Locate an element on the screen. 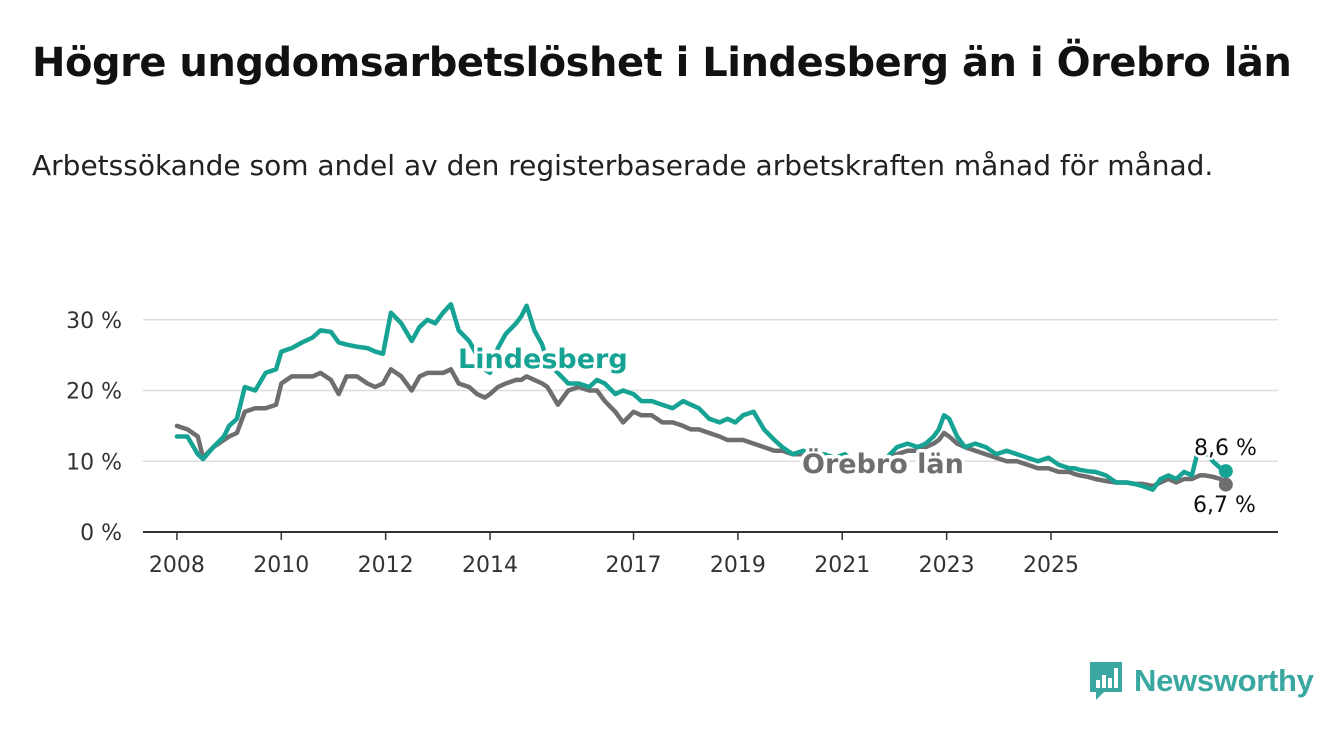  end-marker-lindesberg is located at coordinates (1225, 471).